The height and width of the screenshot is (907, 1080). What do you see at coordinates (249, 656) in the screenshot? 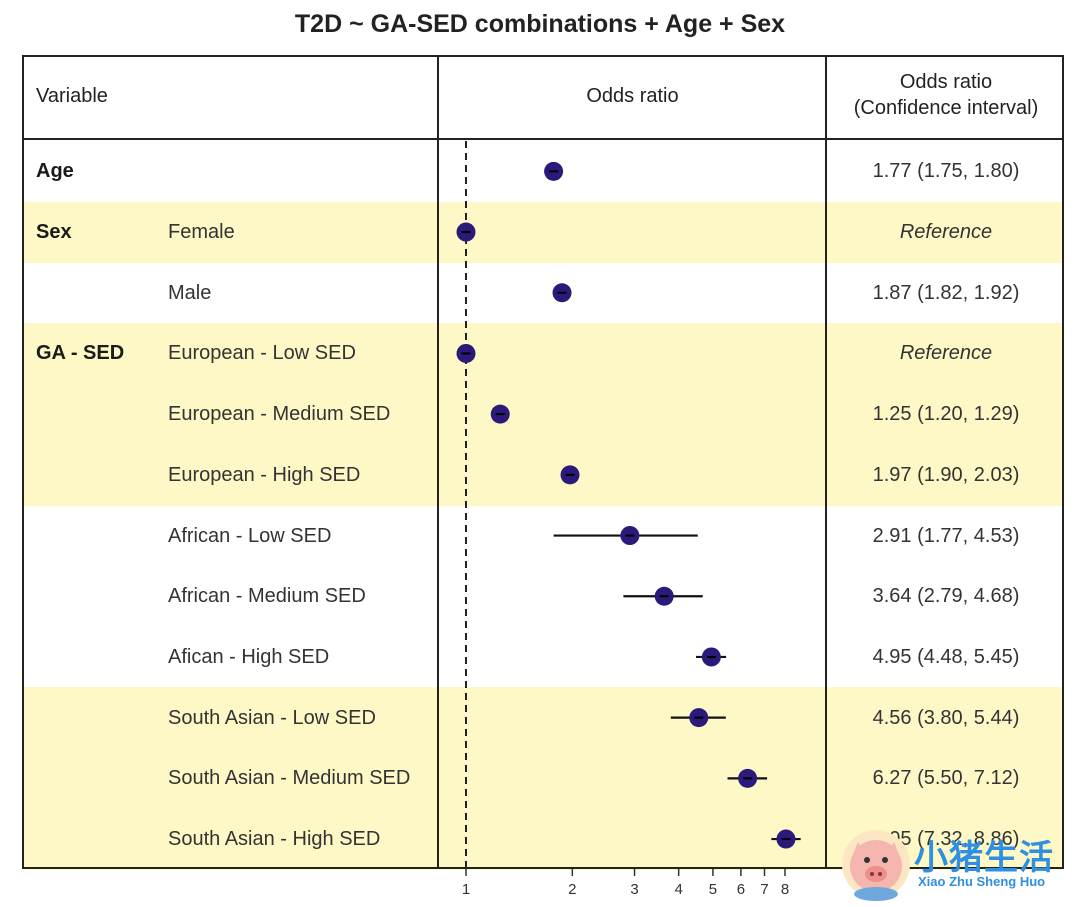
I see `row-level-label: Afican - High SED` at bounding box center [249, 656].